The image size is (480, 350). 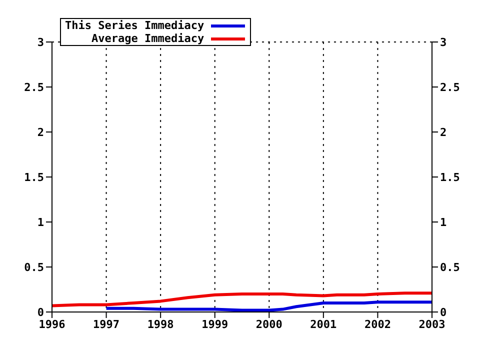 What do you see at coordinates (443, 132) in the screenshot?
I see `y2-tick-label: 2` at bounding box center [443, 132].